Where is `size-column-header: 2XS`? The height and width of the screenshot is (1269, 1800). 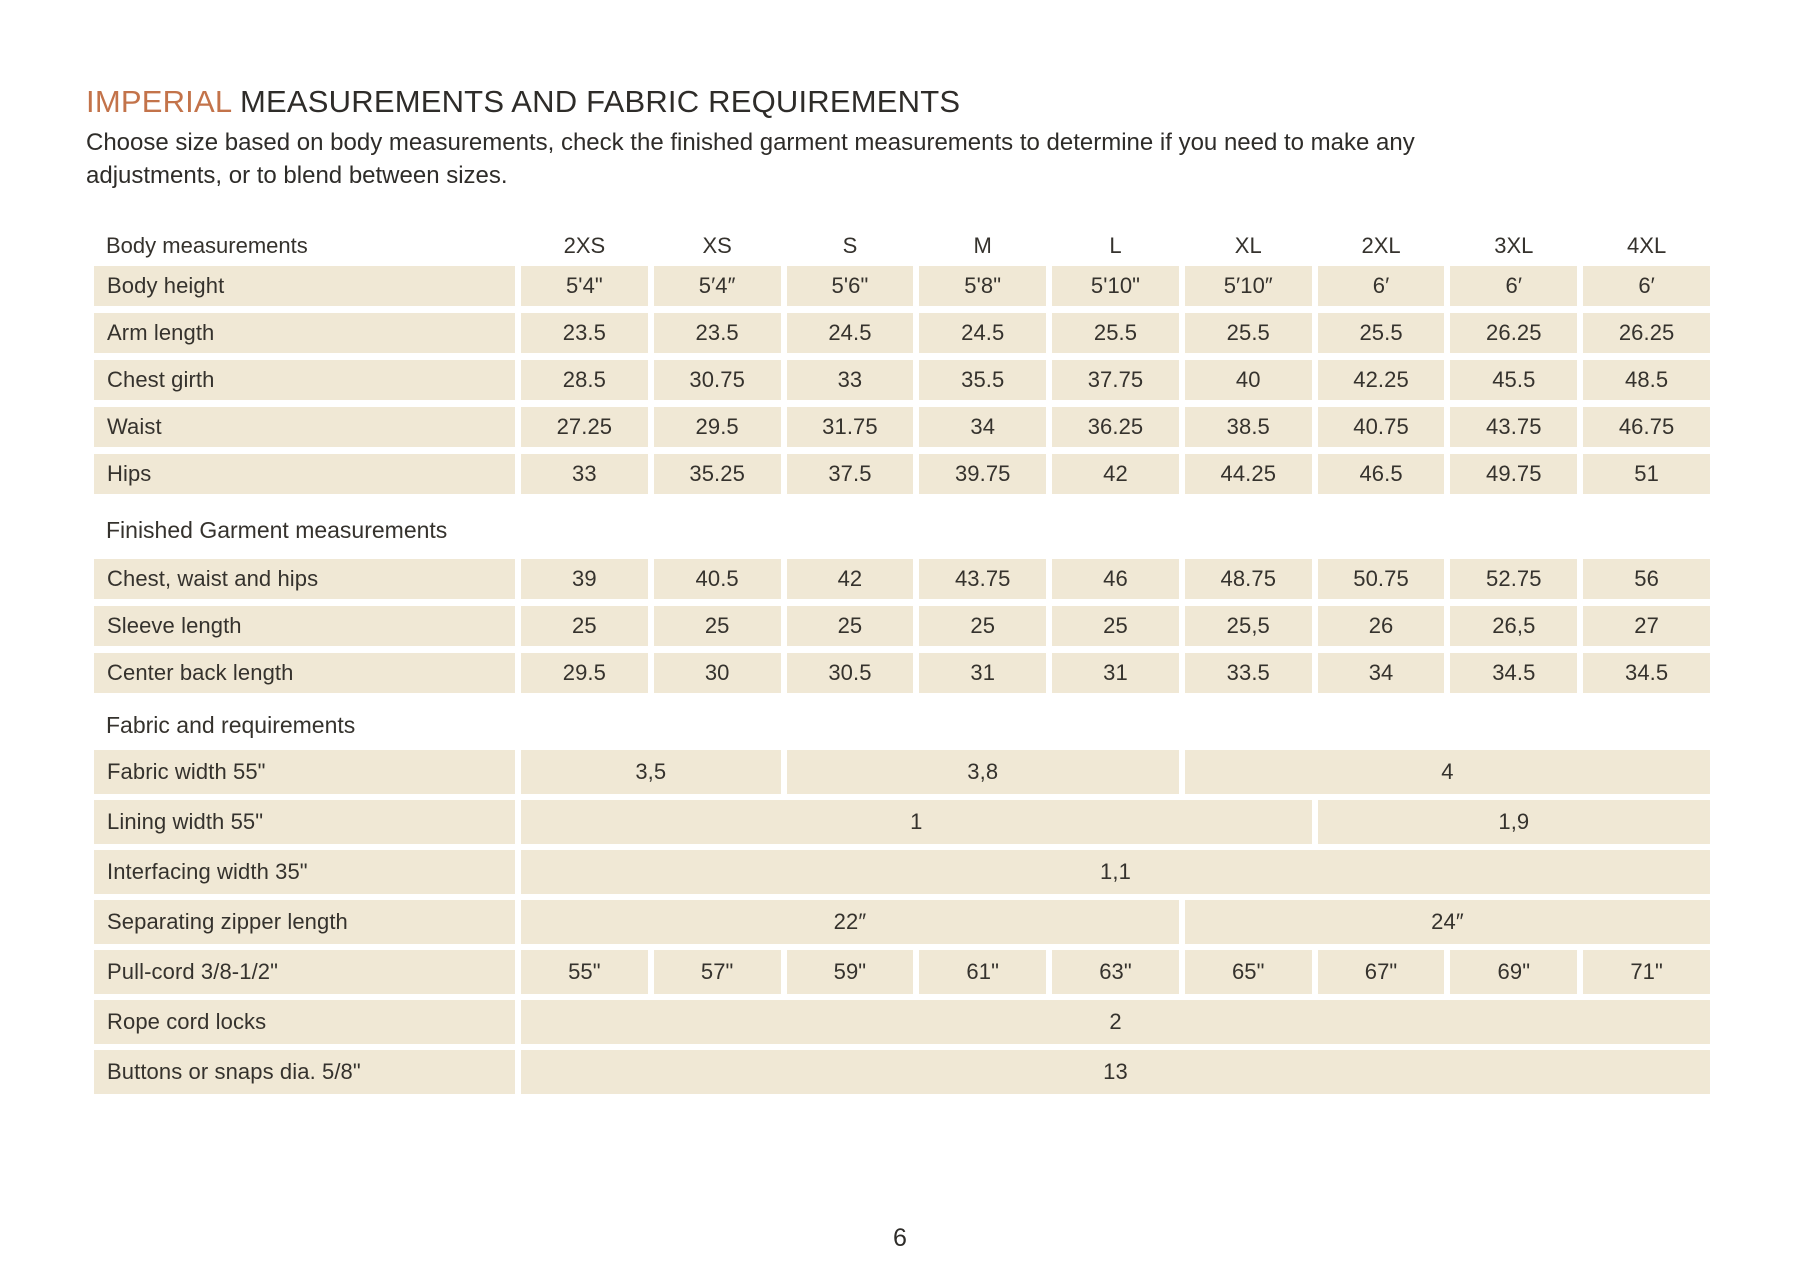 size-column-header: 2XS is located at coordinates (584, 246).